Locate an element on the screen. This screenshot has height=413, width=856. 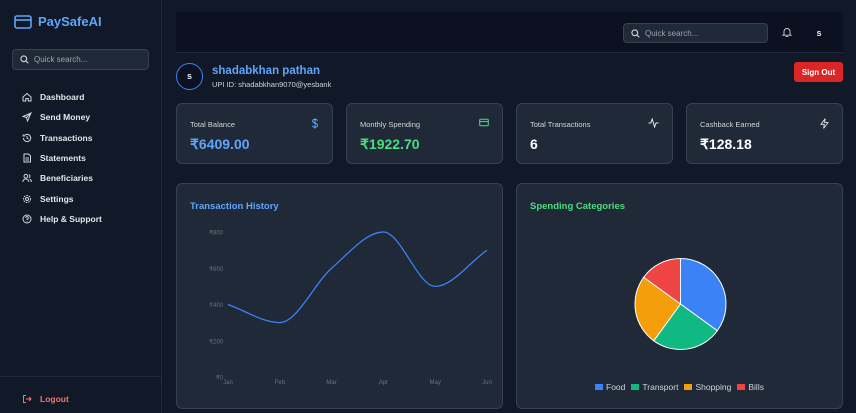
help-icon is located at coordinates (27, 219).